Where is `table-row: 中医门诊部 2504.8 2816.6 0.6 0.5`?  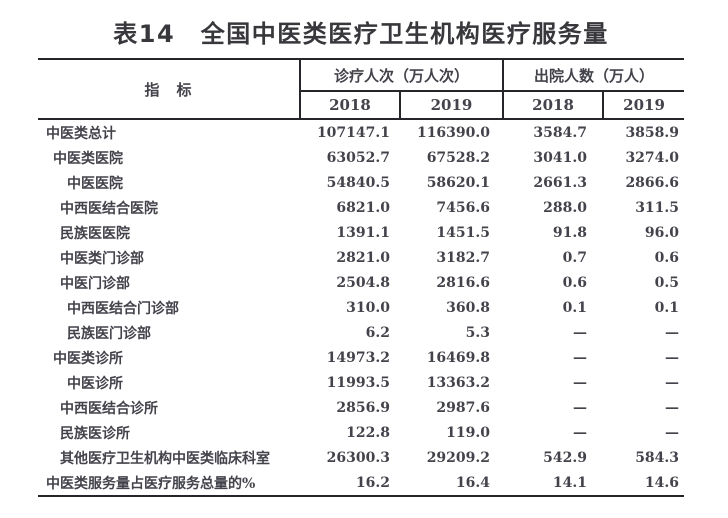 table-row: 中医门诊部 2504.8 2816.6 0.6 0.5 is located at coordinates (361, 282).